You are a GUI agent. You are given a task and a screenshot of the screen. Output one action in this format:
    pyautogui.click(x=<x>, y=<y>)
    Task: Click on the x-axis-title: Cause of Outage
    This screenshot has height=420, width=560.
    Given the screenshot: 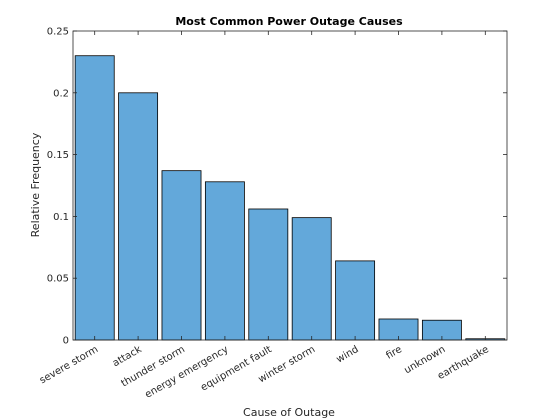 What is the action you would take?
    pyautogui.click(x=289, y=412)
    